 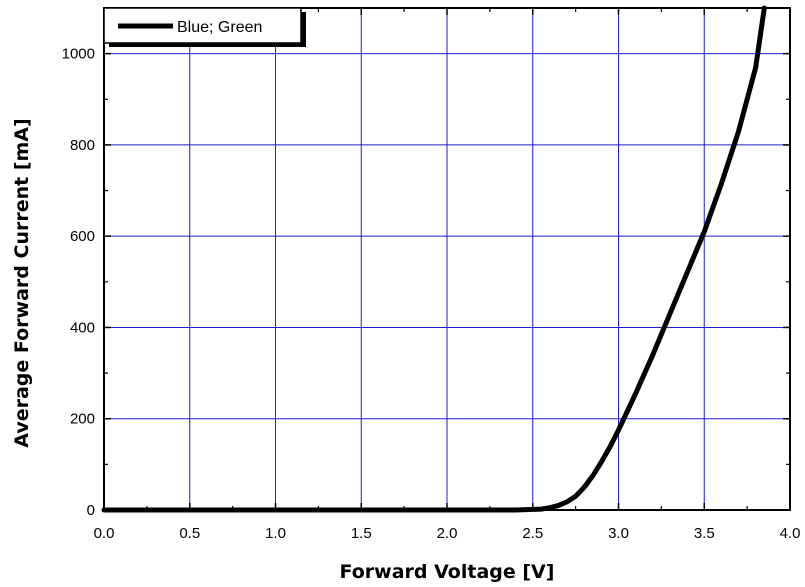 I want to click on x-tick-label-5: 2.5, so click(x=532, y=533).